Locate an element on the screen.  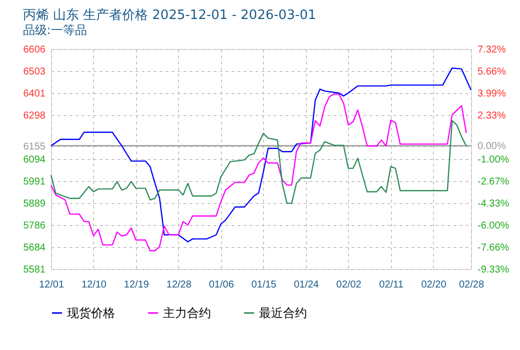
x-tick-label: 01/06 is located at coordinates (221, 285).